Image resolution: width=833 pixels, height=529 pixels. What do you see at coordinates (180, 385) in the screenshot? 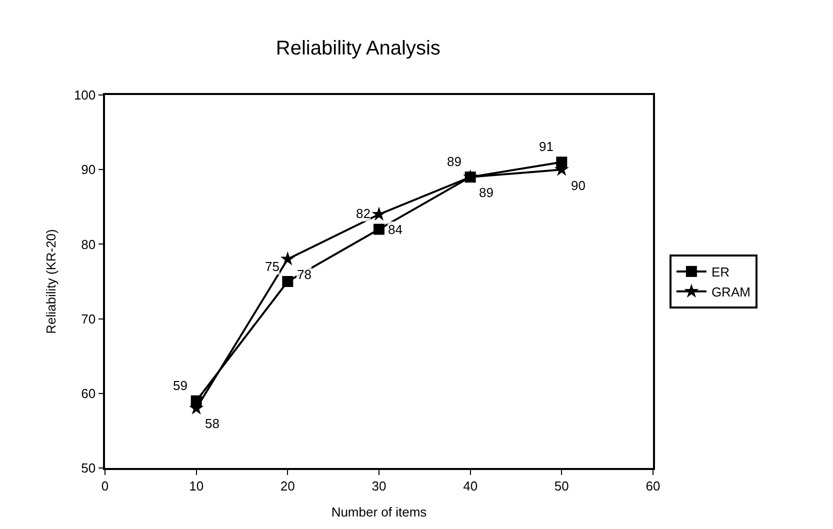
I see `data-label: 59` at bounding box center [180, 385].